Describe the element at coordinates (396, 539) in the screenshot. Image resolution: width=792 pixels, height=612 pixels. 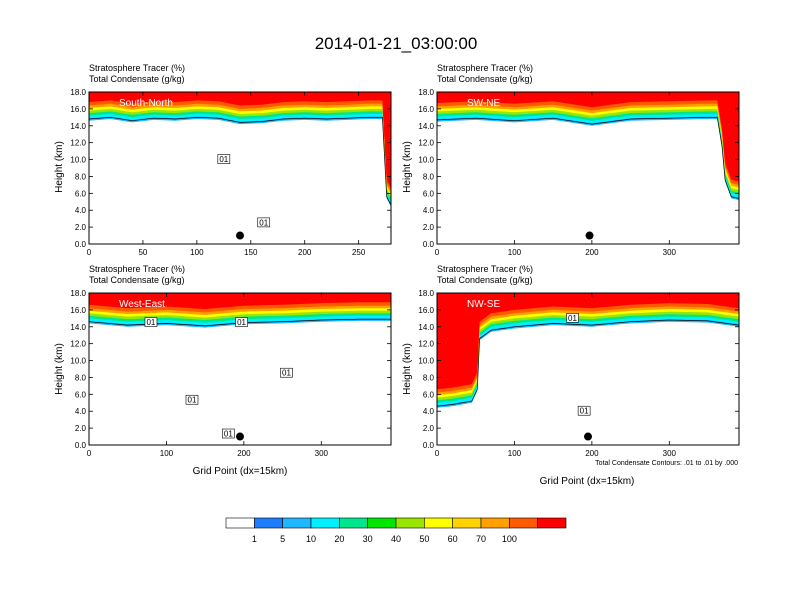
I see `colorbar-tick-label: 40` at that location.